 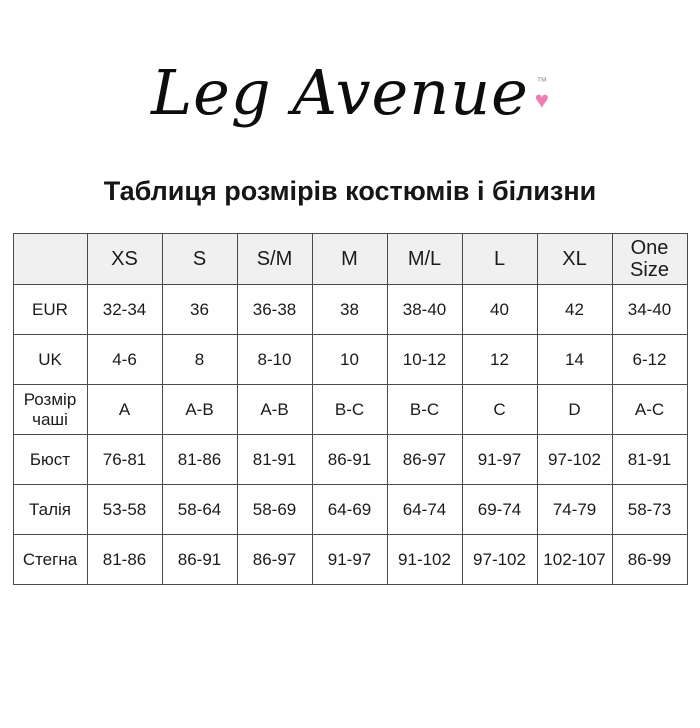 I want to click on row-label: Талія, so click(x=50, y=509).